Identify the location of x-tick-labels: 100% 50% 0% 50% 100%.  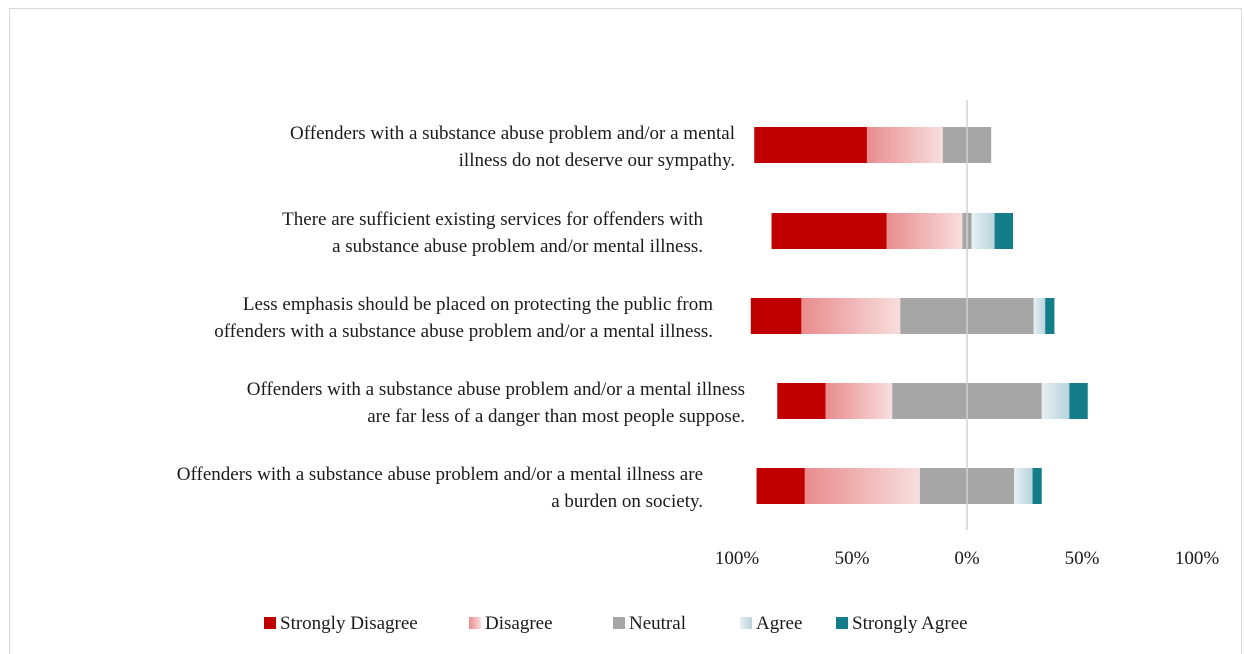
(967, 558).